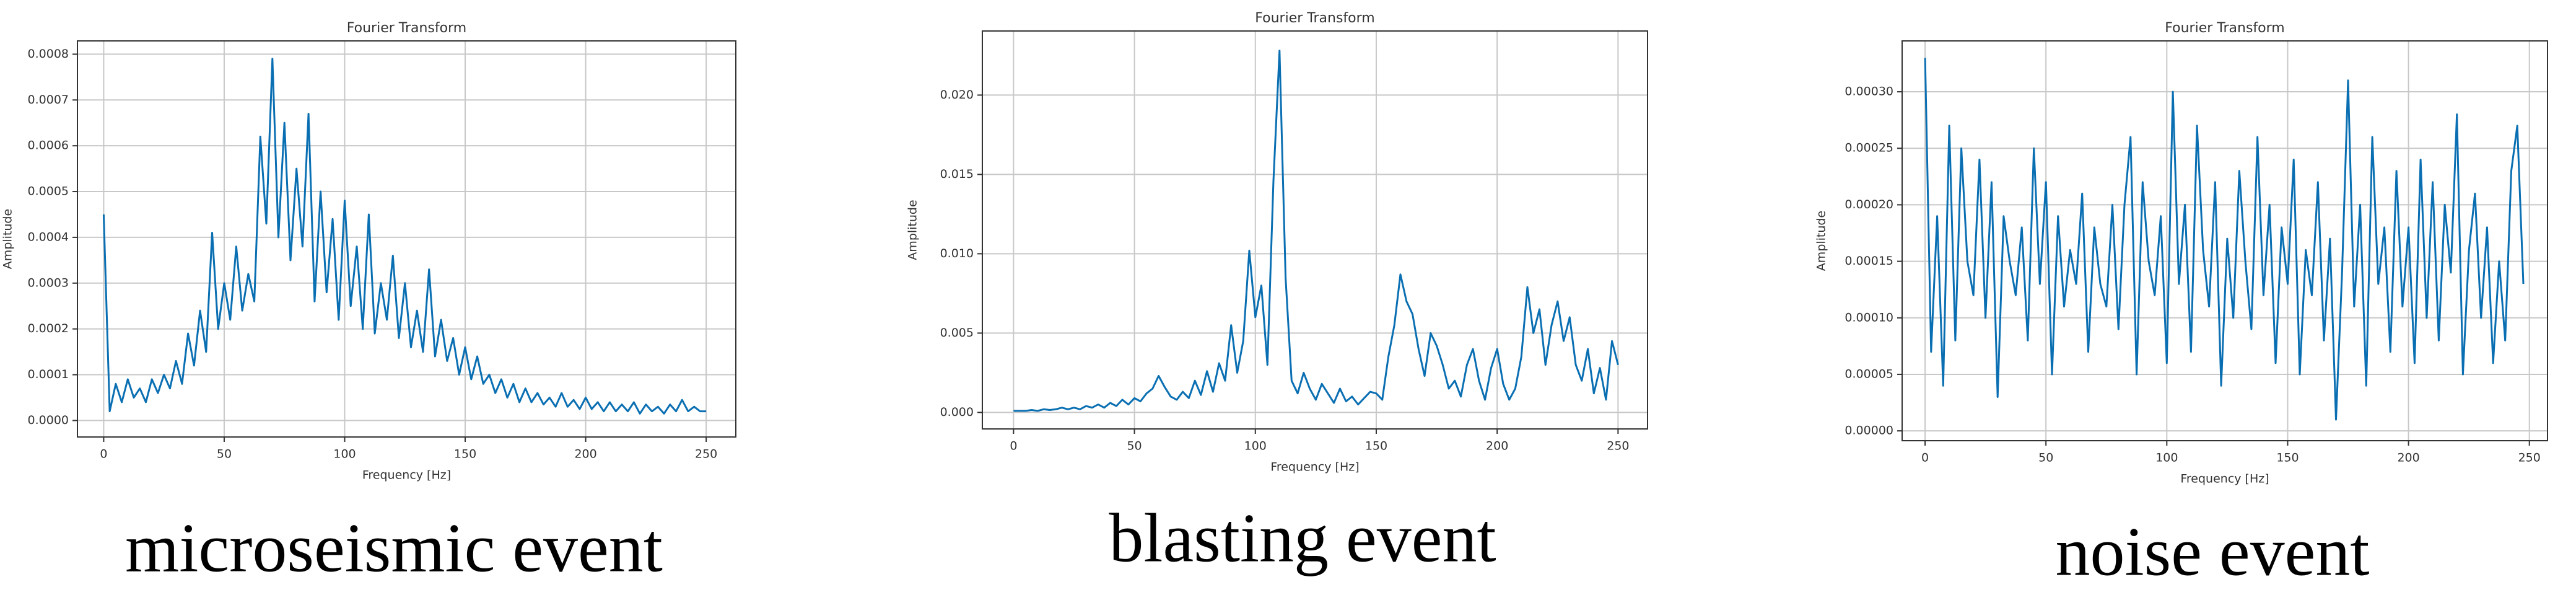 This screenshot has width=2576, height=600. What do you see at coordinates (48, 282) in the screenshot?
I see `y-tick-label: 0.0003` at bounding box center [48, 282].